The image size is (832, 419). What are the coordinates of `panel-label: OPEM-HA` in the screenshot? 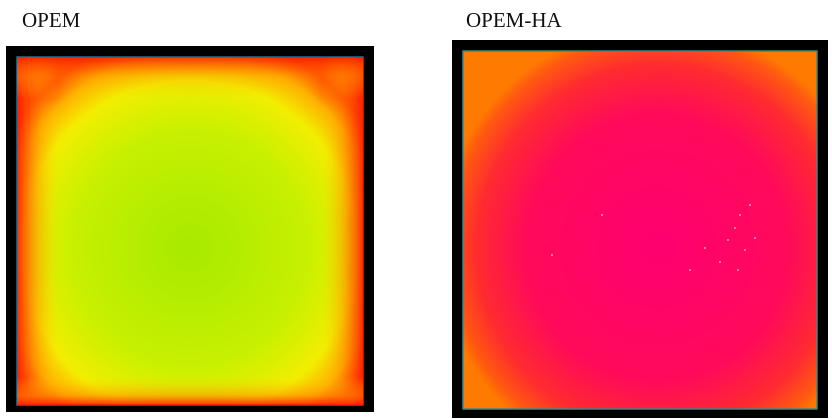 It's located at (514, 20).